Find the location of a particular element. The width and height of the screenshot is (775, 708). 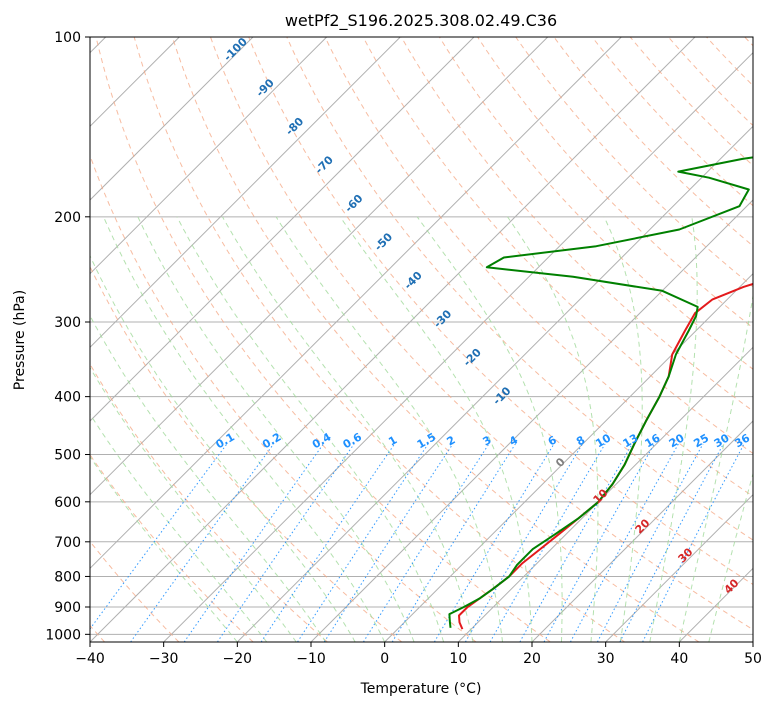

x-tick-label: 0 is located at coordinates (384, 659).